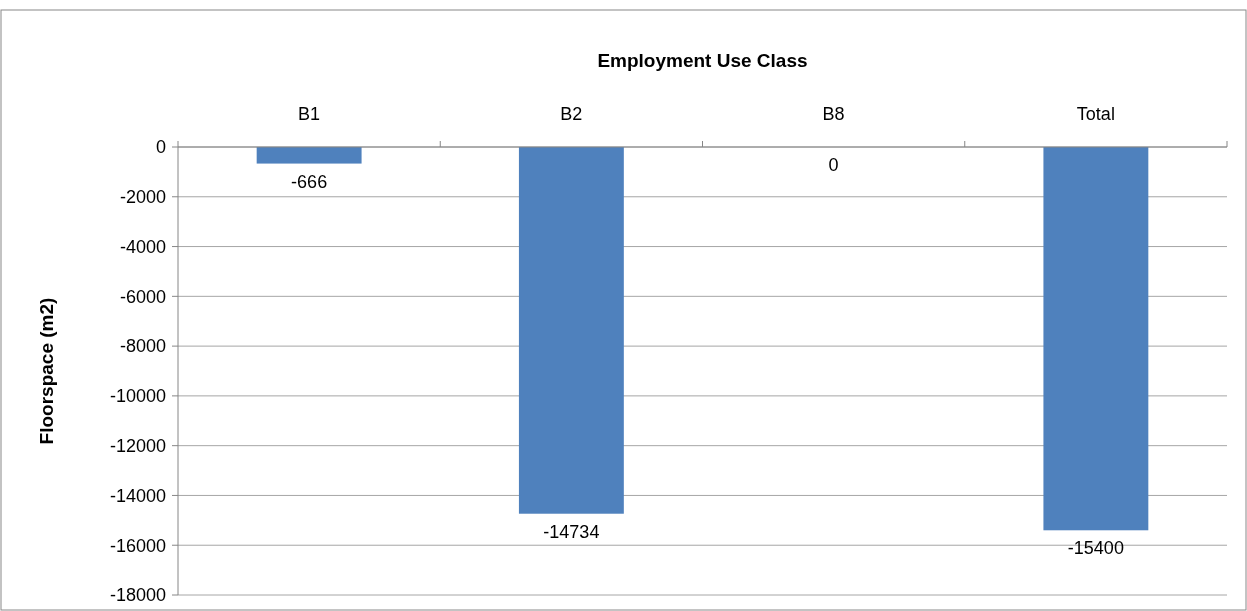 The height and width of the screenshot is (611, 1247). I want to click on y-tick-label: -4000, so click(142, 246).